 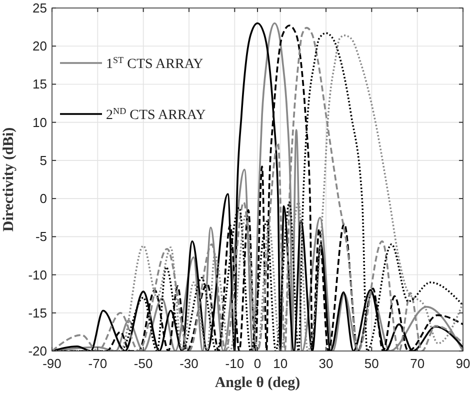 What do you see at coordinates (258, 363) in the screenshot?
I see `x-tick-label: 0` at bounding box center [258, 363].